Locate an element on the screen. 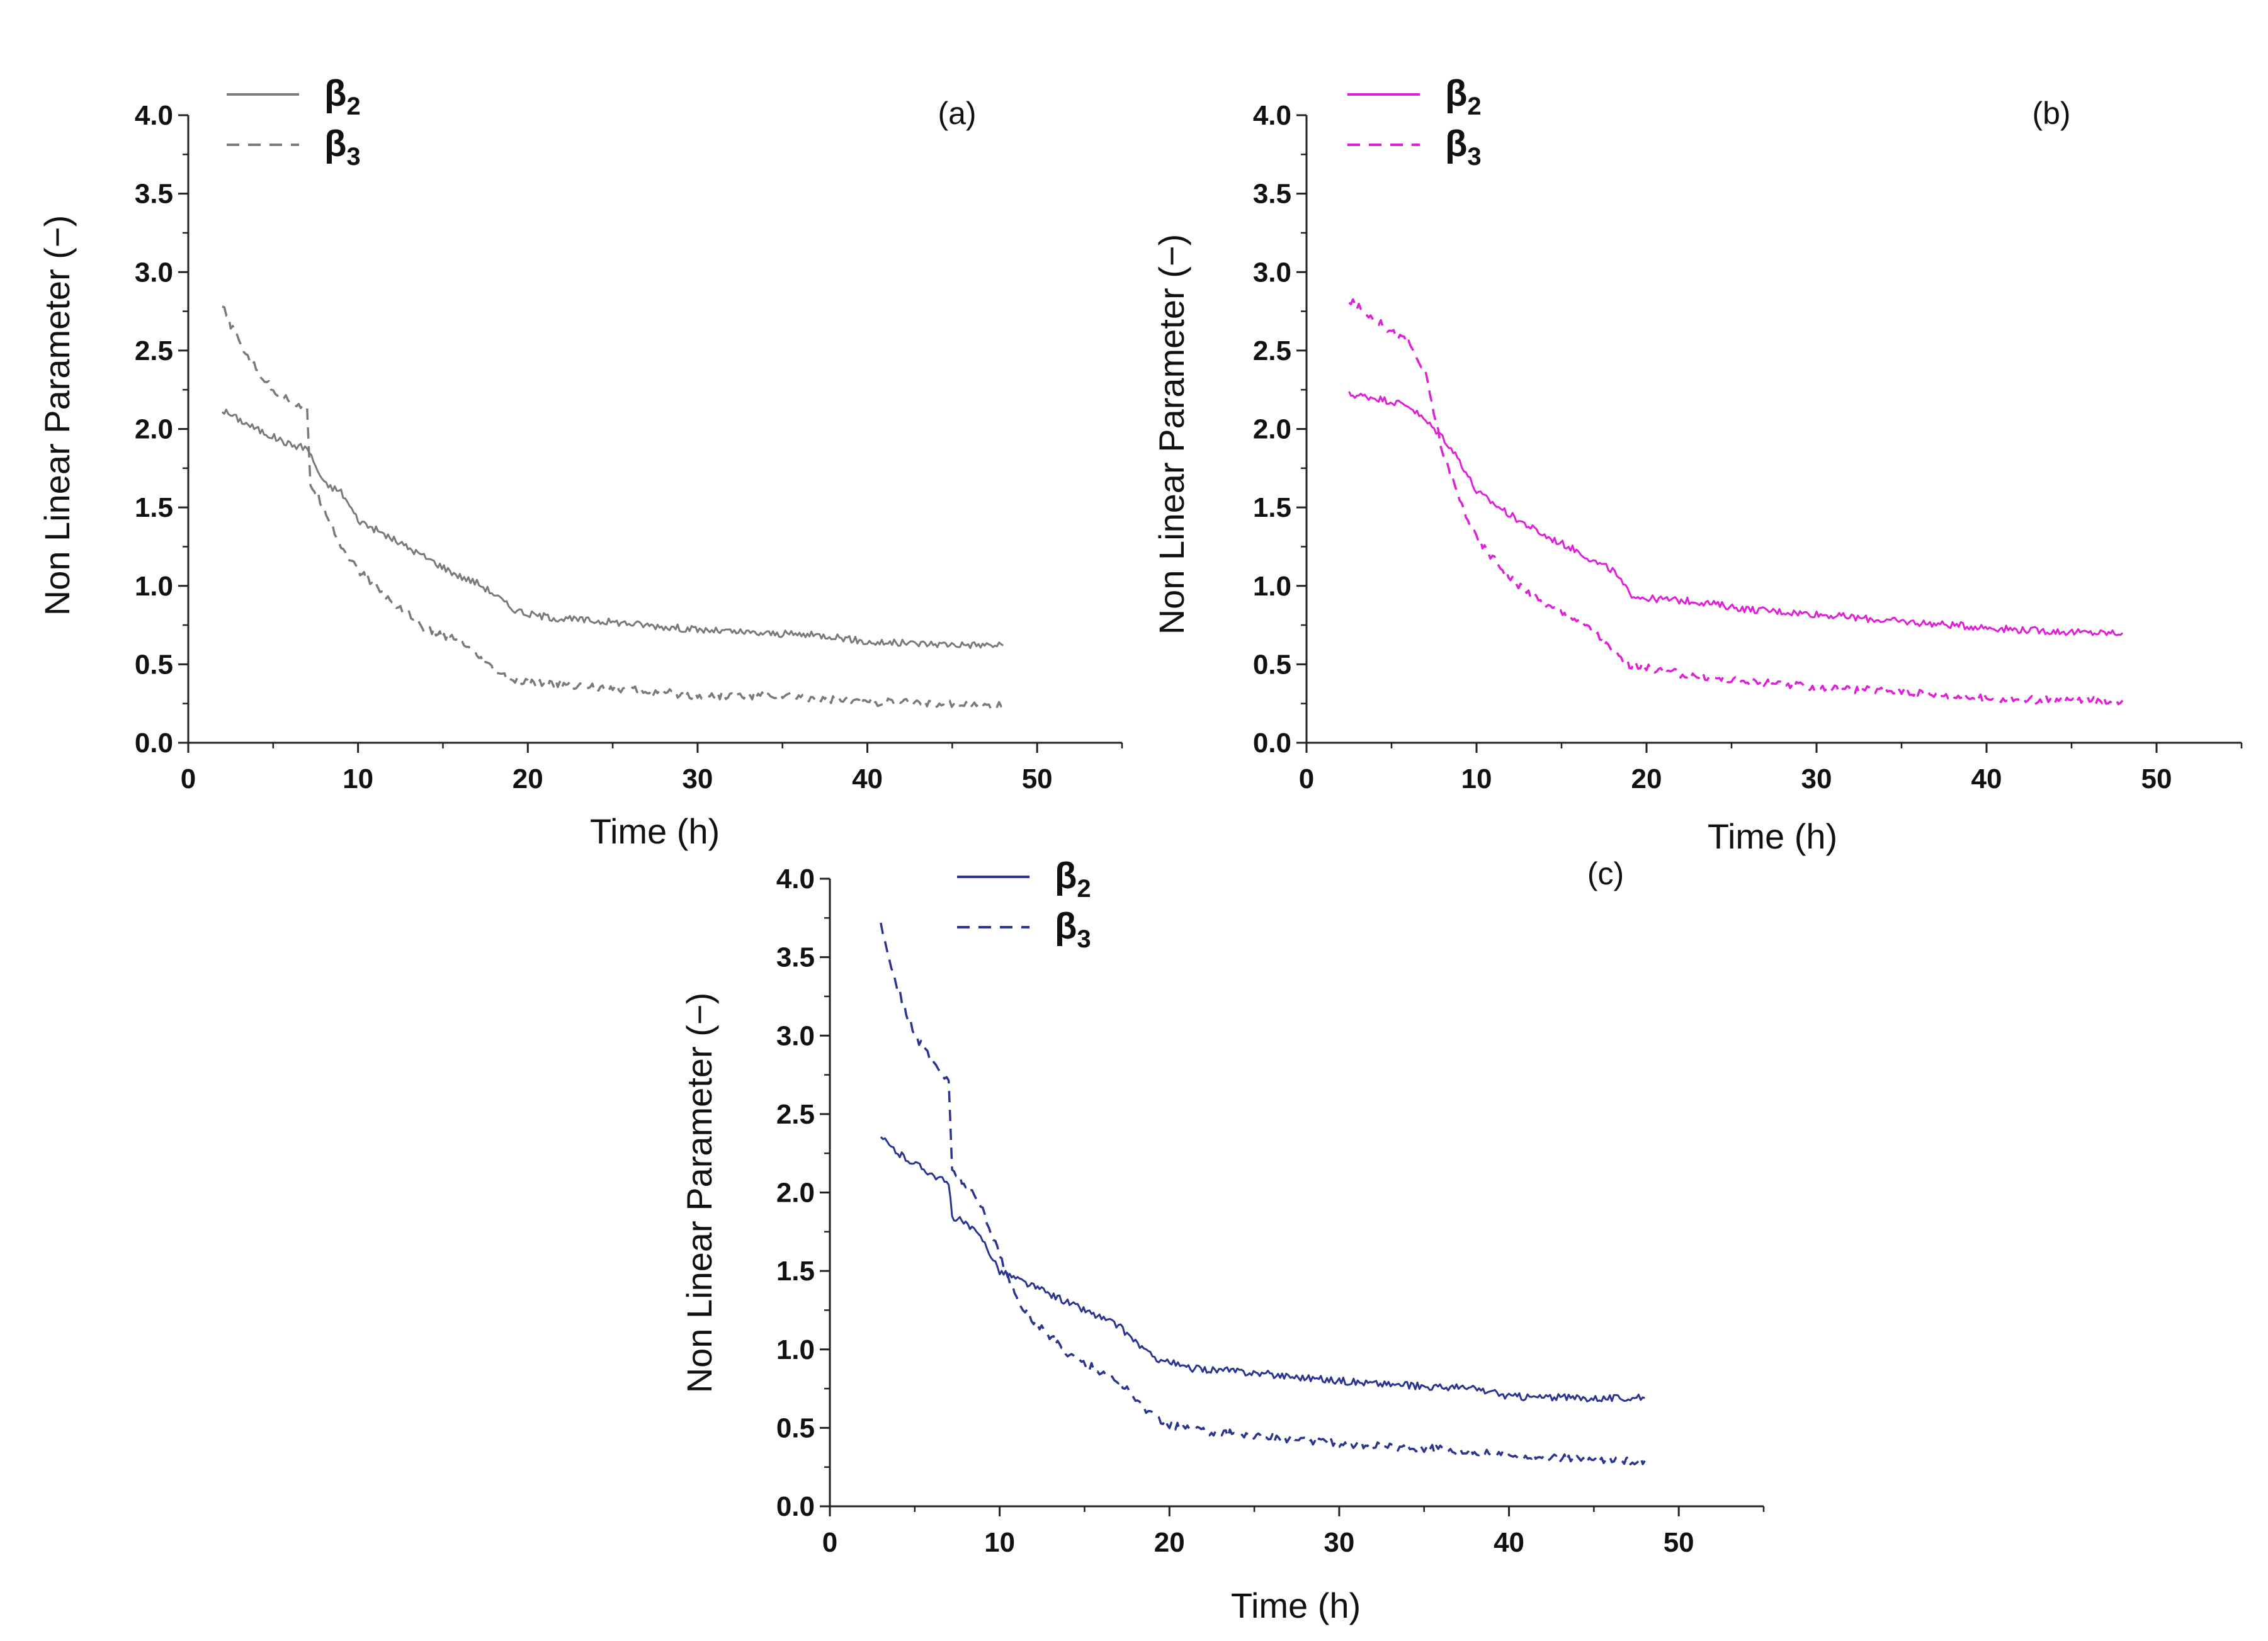  panel-label: (b) is located at coordinates (2051, 114).